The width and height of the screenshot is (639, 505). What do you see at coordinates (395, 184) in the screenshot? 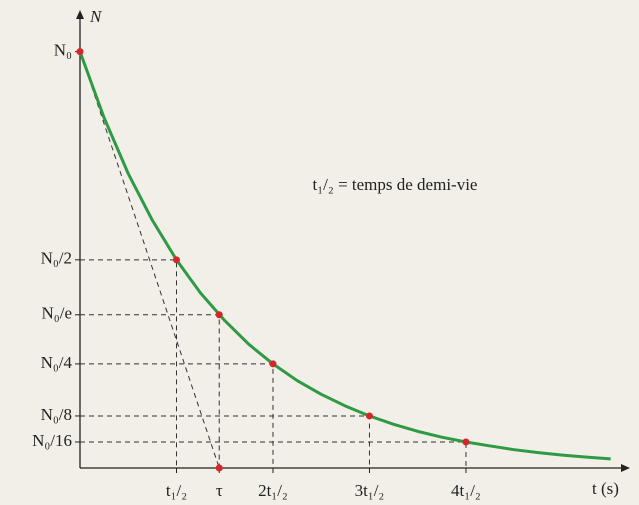
I see `annotation: t₁/₂ = temps de demi-vie` at bounding box center [395, 184].